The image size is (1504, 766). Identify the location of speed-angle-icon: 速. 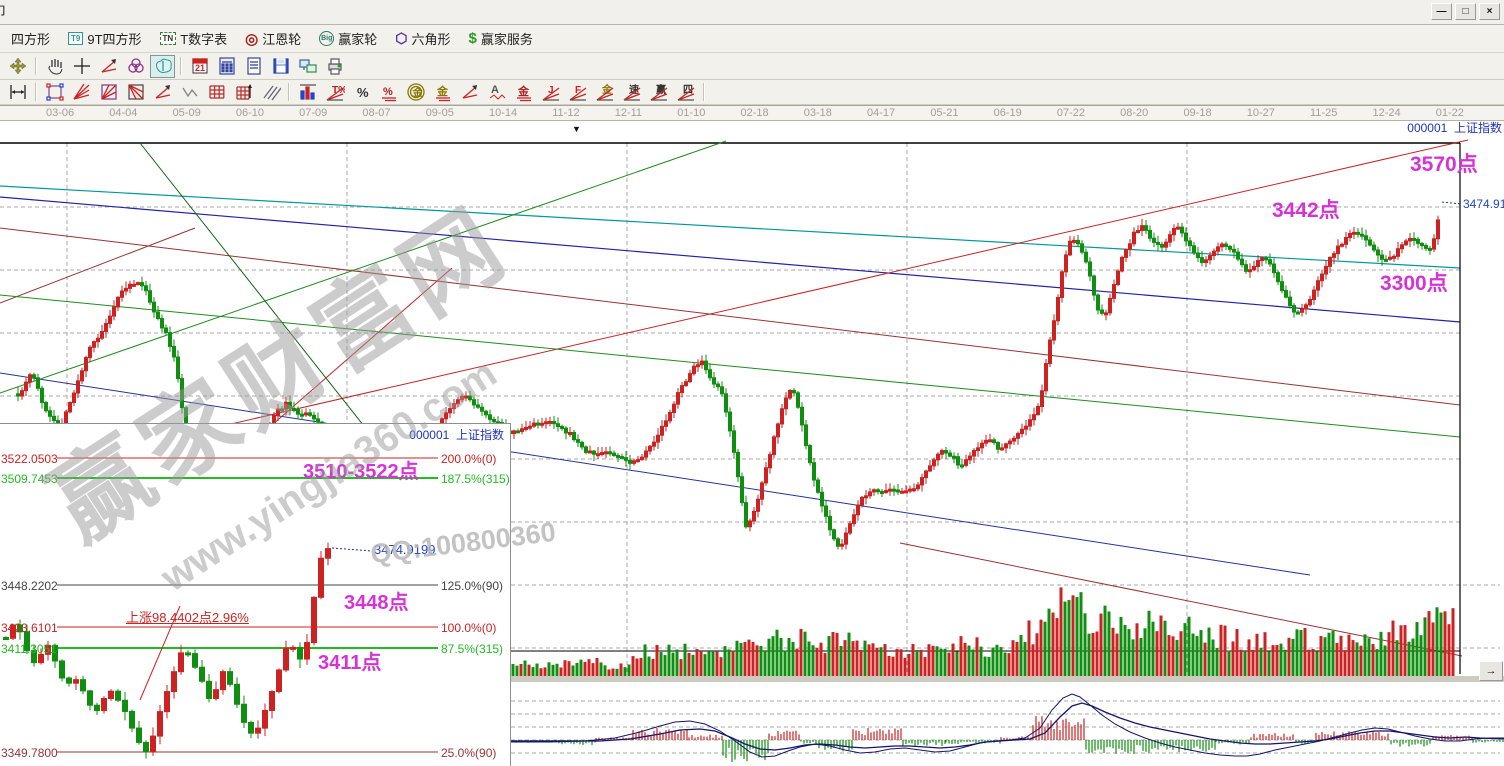
(631, 92).